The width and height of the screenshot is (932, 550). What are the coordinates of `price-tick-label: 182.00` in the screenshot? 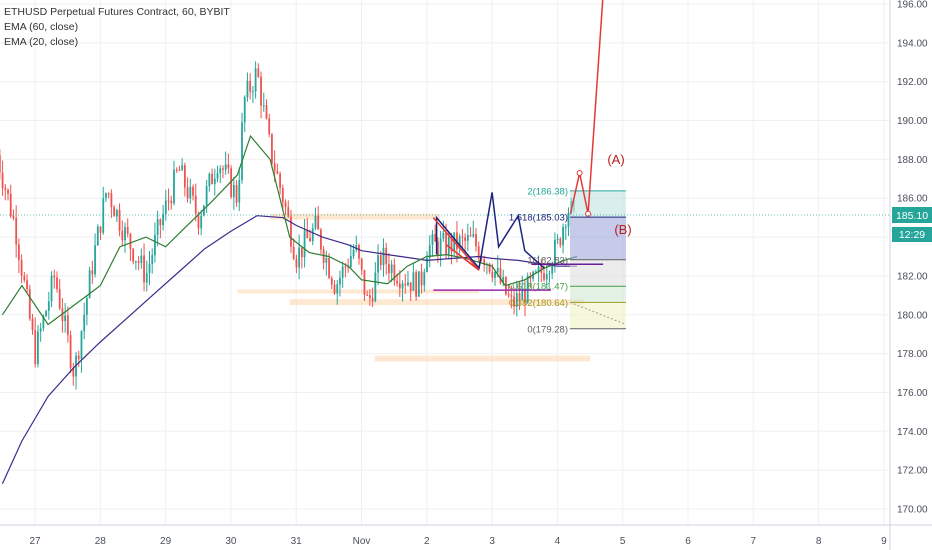 It's located at (912, 276).